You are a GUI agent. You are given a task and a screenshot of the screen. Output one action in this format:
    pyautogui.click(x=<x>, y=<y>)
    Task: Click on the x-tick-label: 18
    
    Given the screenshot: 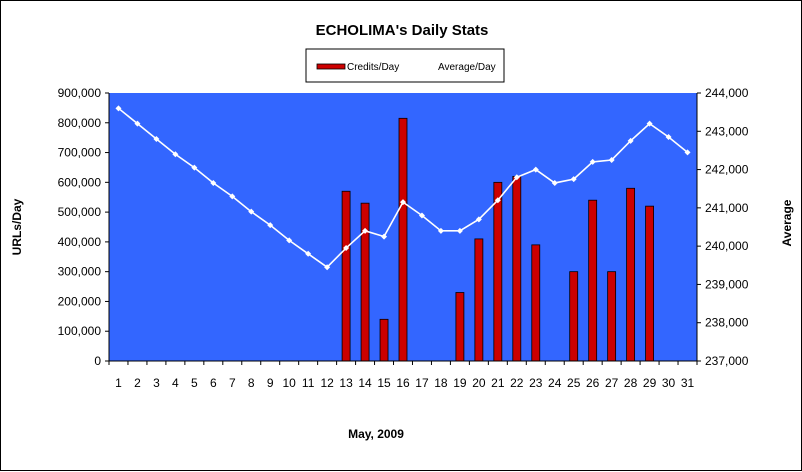 What is the action you would take?
    pyautogui.click(x=441, y=383)
    